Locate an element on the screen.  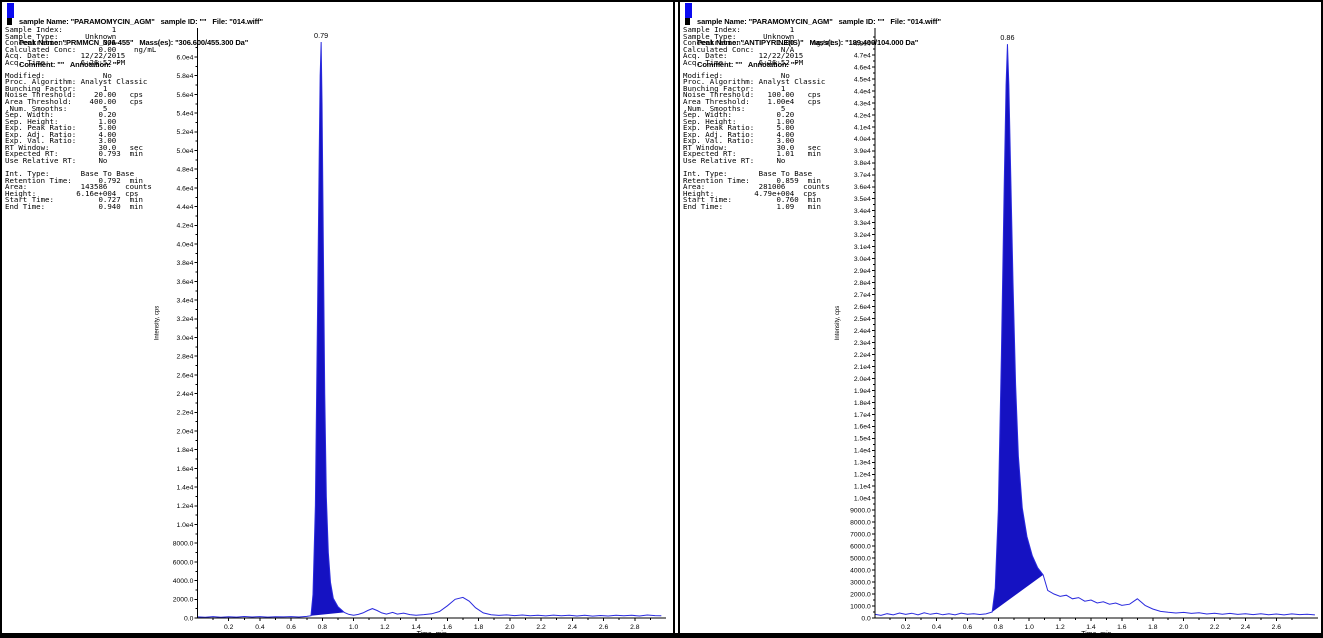
pane-bar-icon is located at coordinates (687, 21).